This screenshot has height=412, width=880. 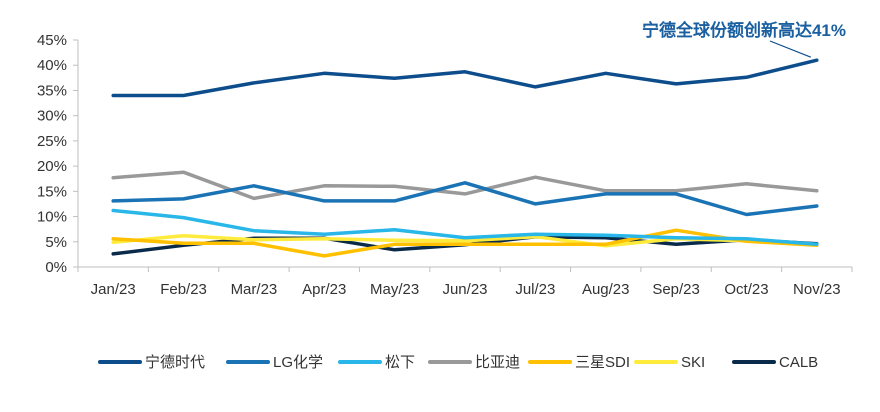 I want to click on annotation-leader-line, so click(x=790, y=49).